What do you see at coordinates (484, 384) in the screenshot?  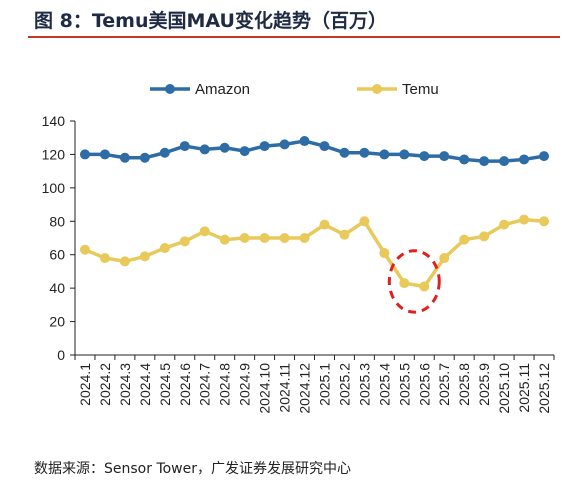 I see `x-tick-label: 2025.9` at bounding box center [484, 384].